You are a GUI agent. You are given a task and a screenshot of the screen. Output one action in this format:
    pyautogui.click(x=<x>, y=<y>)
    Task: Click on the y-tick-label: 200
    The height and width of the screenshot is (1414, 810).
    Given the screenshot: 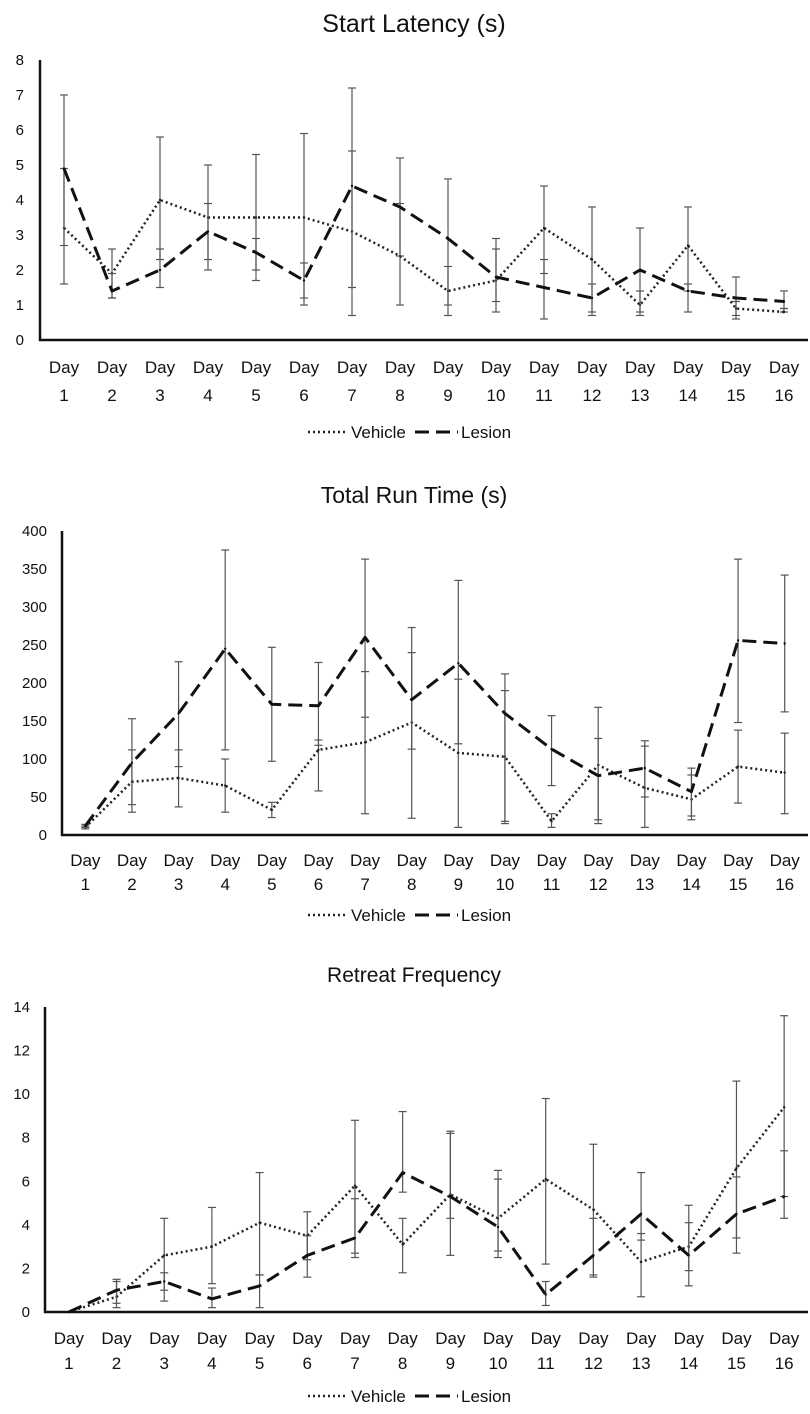 What is the action you would take?
    pyautogui.click(x=34, y=683)
    